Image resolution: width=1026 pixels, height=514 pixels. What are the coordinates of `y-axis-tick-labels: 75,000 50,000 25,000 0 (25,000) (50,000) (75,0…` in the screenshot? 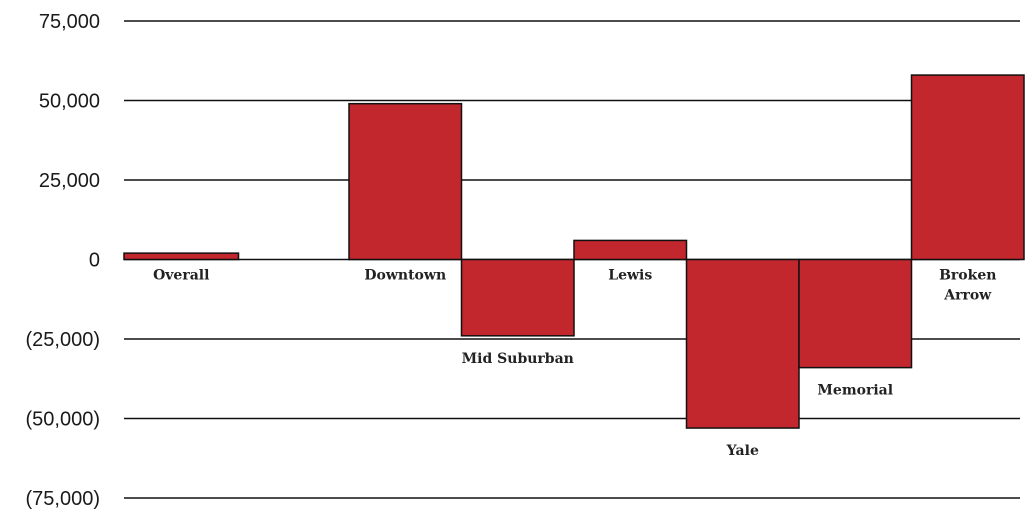 It's located at (63, 260).